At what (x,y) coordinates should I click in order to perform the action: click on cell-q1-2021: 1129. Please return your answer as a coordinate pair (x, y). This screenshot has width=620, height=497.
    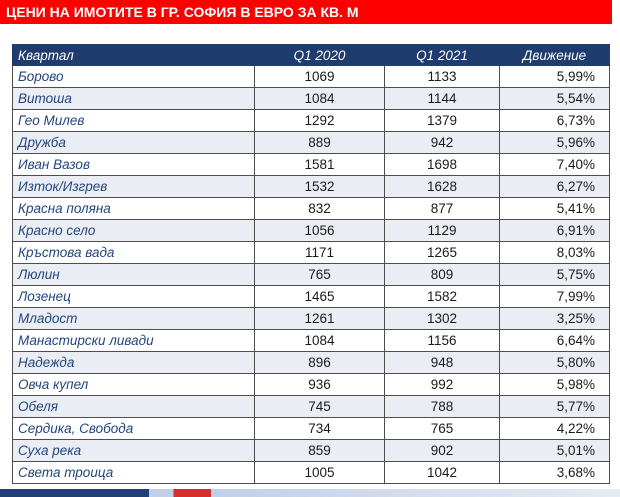
    Looking at the image, I should click on (442, 230).